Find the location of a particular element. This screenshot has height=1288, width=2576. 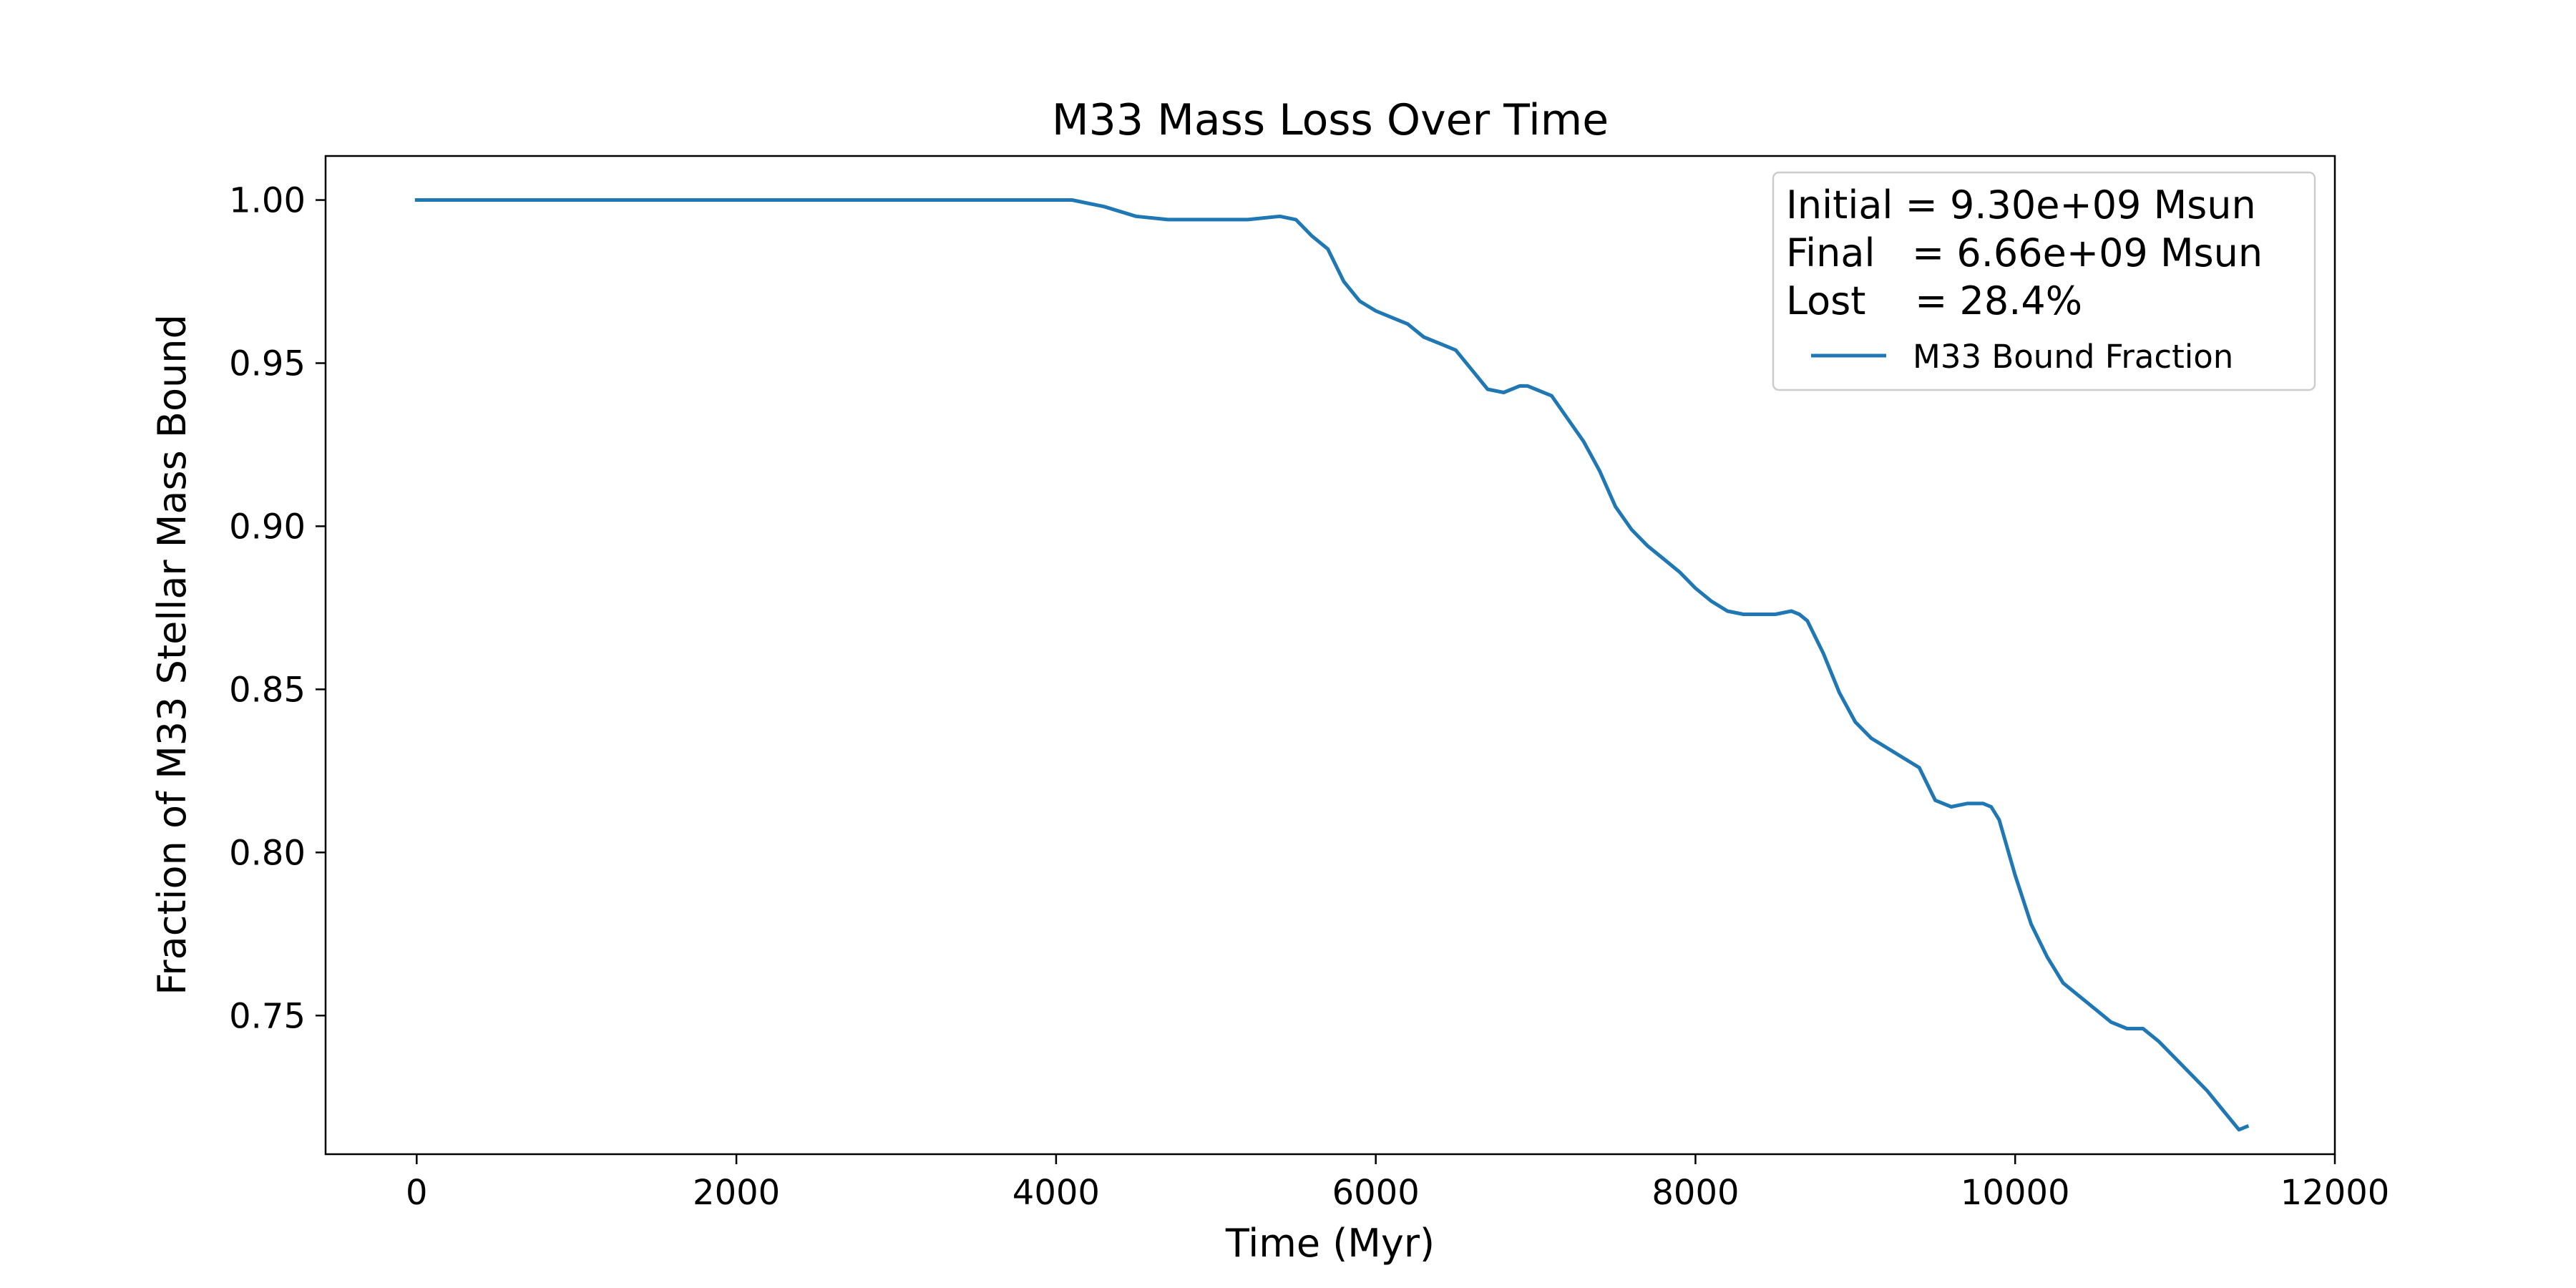

x-tick-label: 8000 is located at coordinates (1695, 1193).